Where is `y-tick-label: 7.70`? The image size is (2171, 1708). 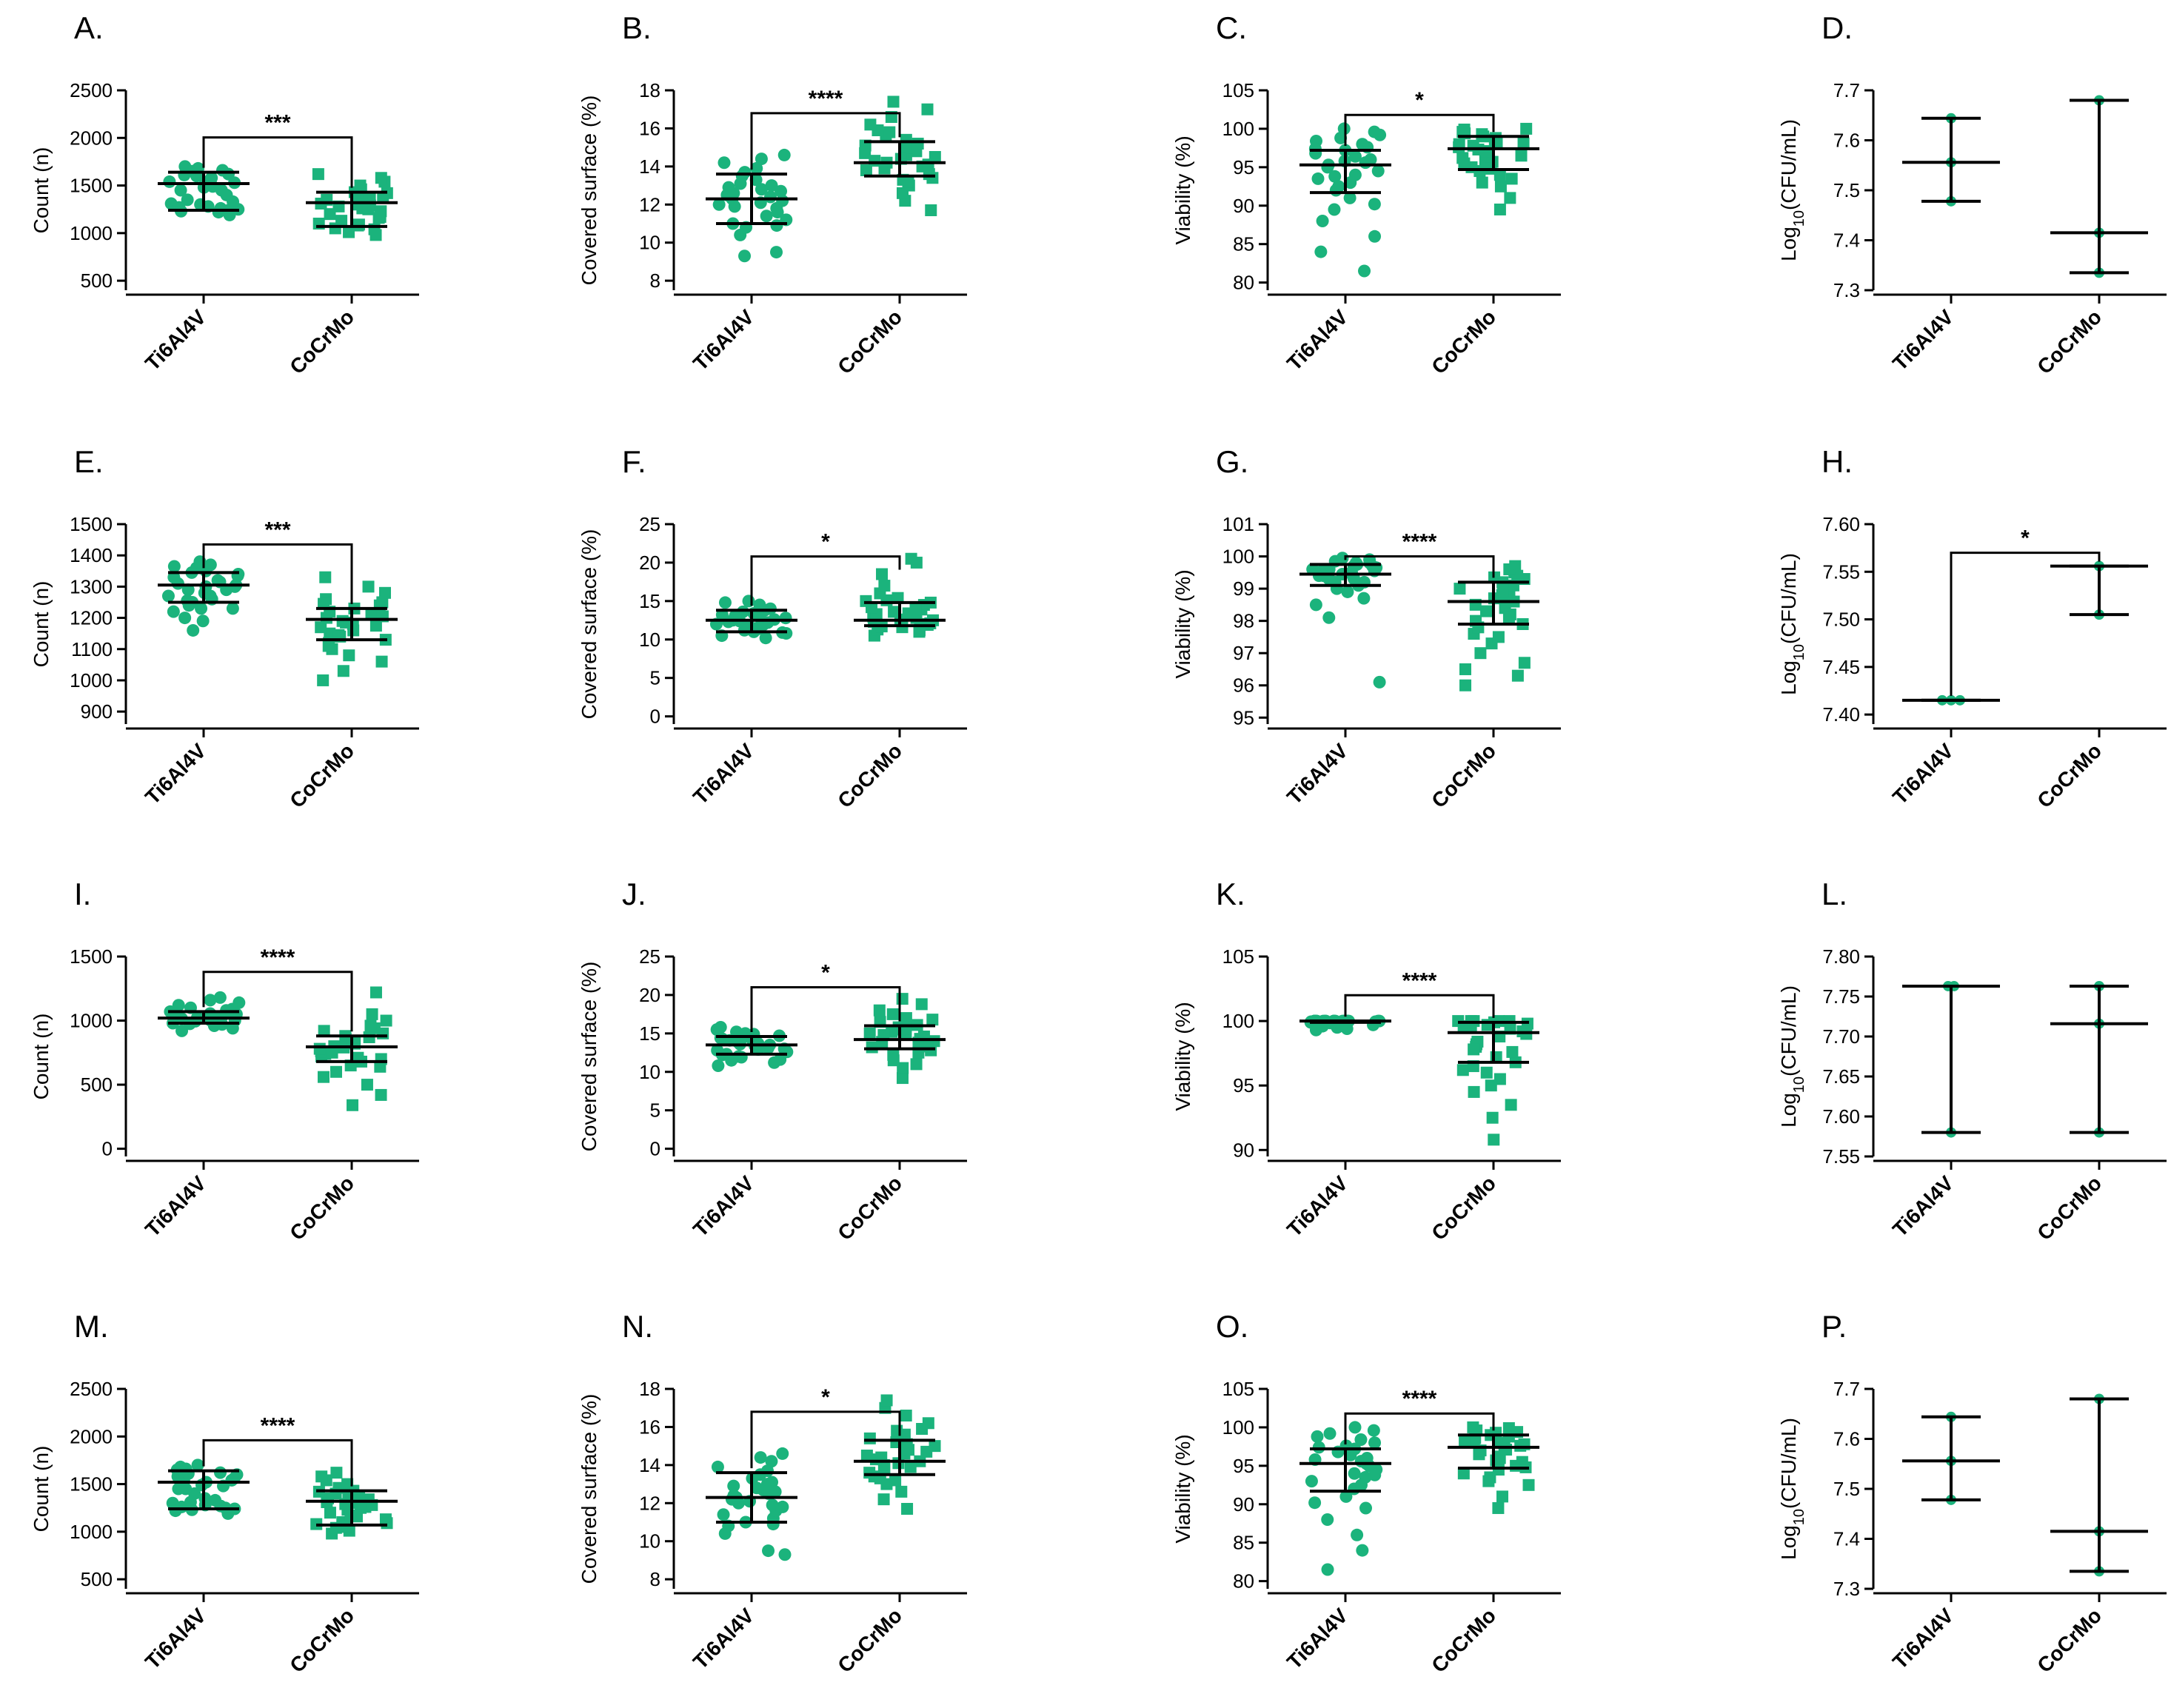 y-tick-label: 7.70 is located at coordinates (1841, 1036).